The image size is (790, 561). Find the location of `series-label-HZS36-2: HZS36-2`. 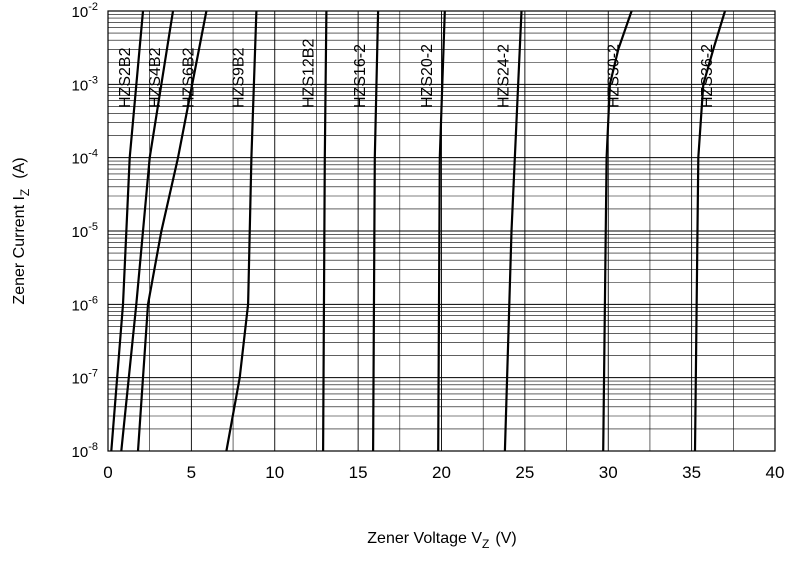

series-label-HZS36-2: HZS36-2 is located at coordinates (707, 76).